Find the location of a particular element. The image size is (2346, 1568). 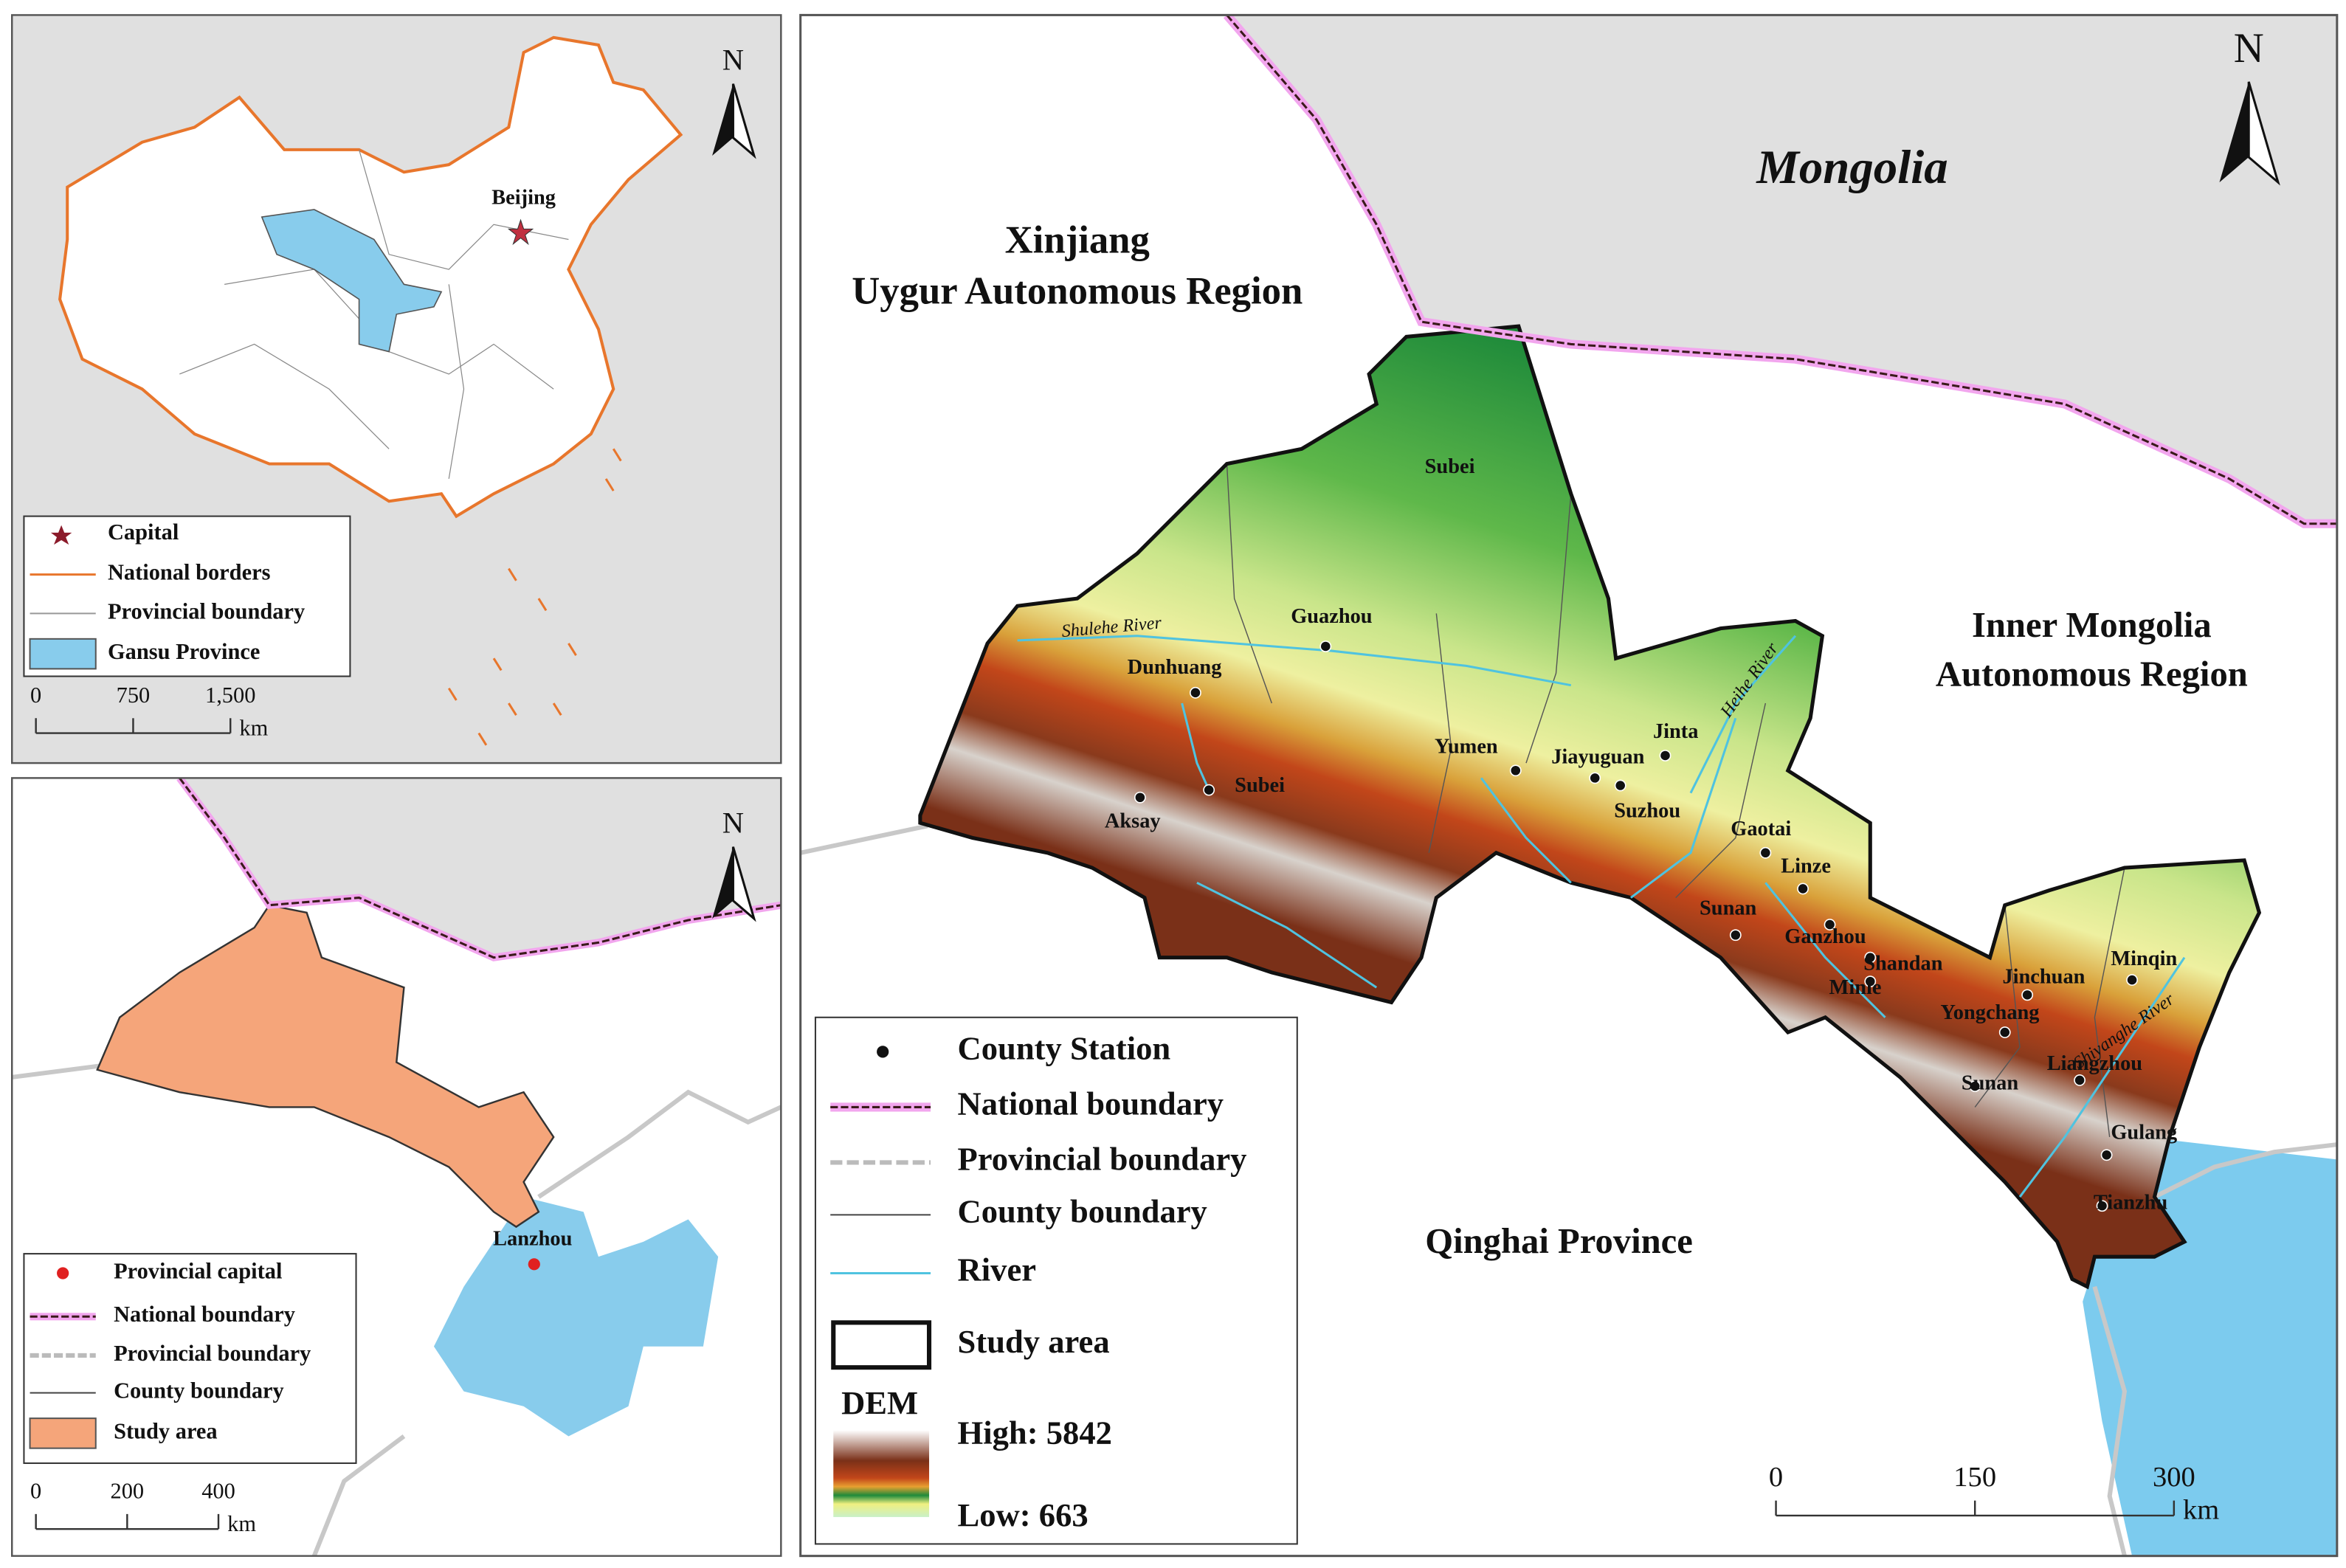

region-label: Uygur Autonomous Region is located at coordinates (1077, 291).